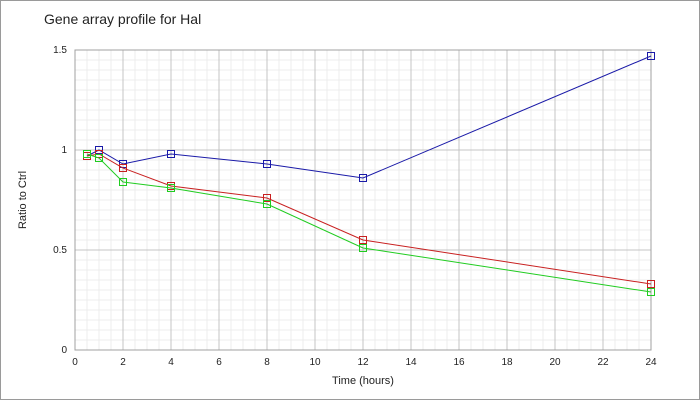 The image size is (700, 400). I want to click on x-tick-label: 14, so click(411, 362).